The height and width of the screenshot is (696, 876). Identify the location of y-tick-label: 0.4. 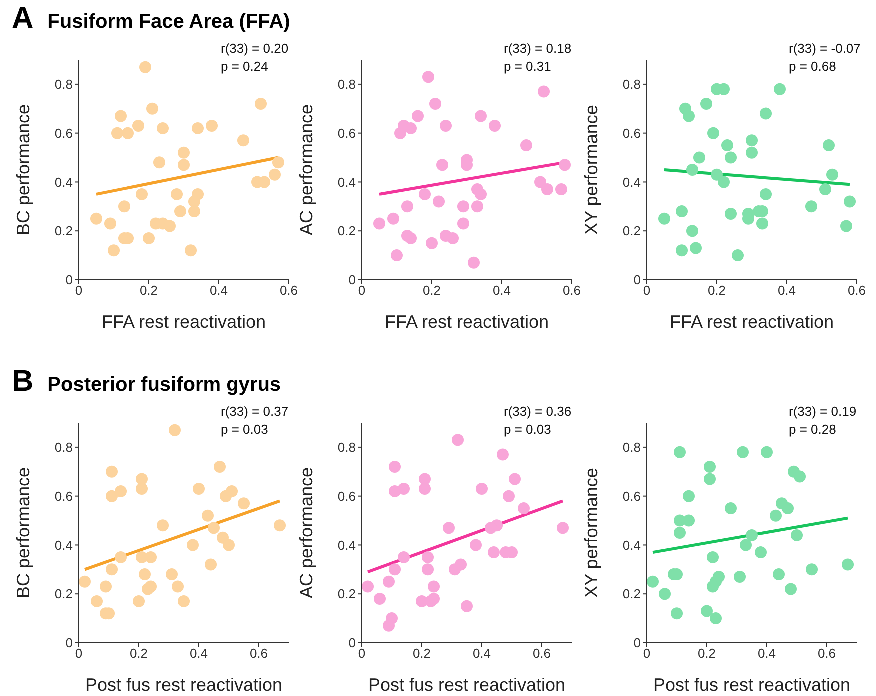
(347, 545).